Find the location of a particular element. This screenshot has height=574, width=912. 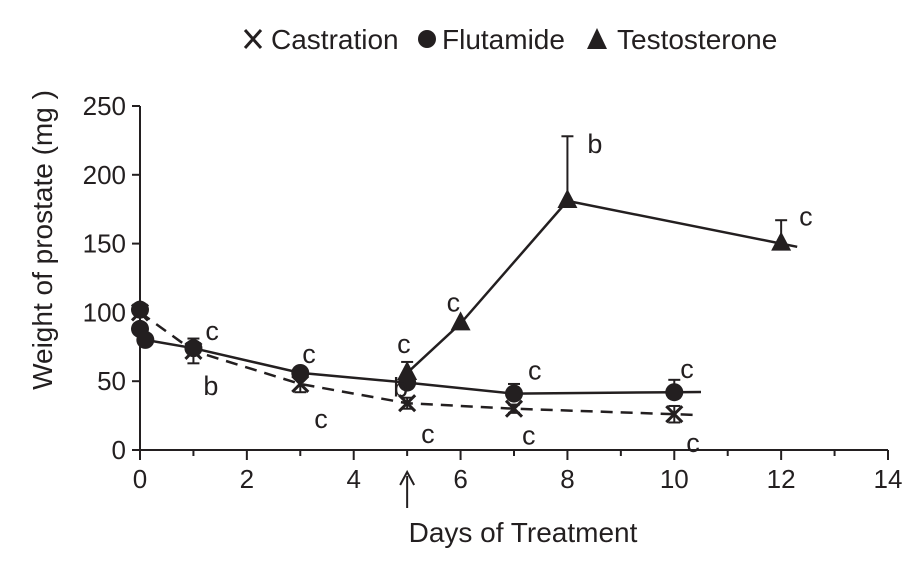

y-tick-label: 0 is located at coordinates (119, 450).